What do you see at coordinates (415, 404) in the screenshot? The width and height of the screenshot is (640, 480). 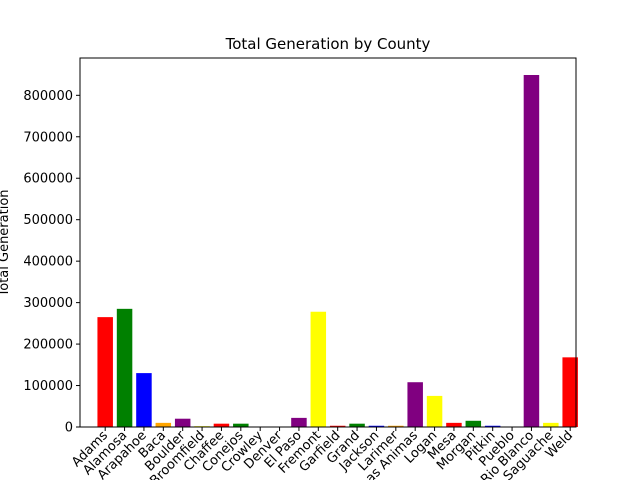 I see `bar-las-animas` at bounding box center [415, 404].